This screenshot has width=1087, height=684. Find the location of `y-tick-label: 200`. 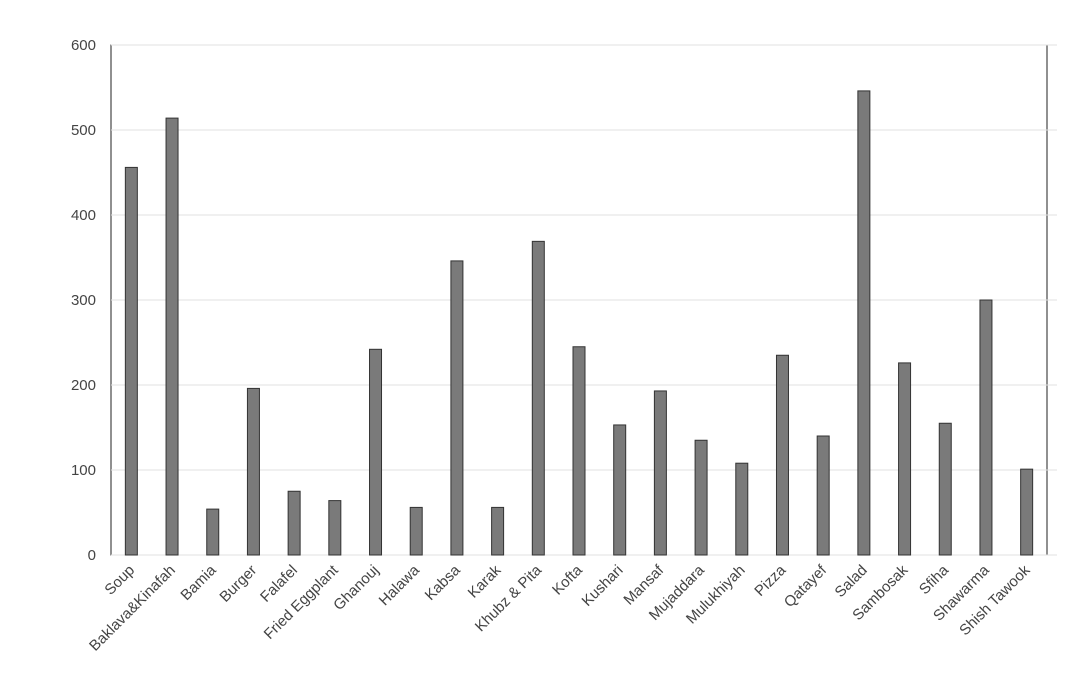

y-tick-label: 200 is located at coordinates (83, 385).